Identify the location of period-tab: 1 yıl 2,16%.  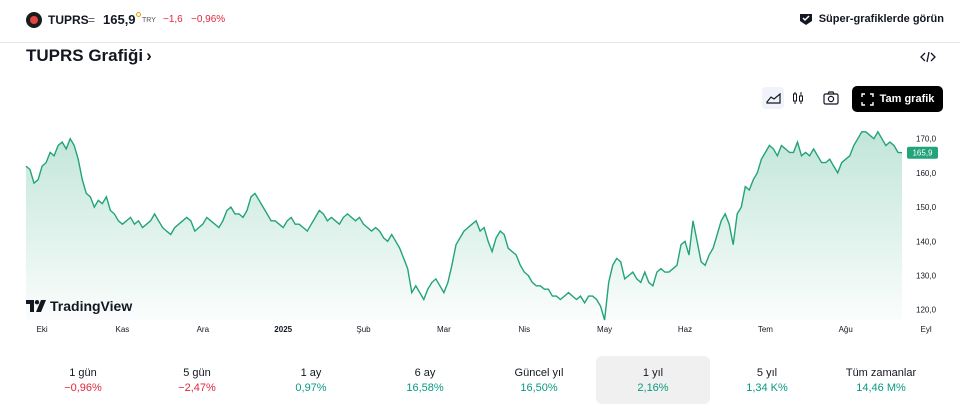
(653, 380).